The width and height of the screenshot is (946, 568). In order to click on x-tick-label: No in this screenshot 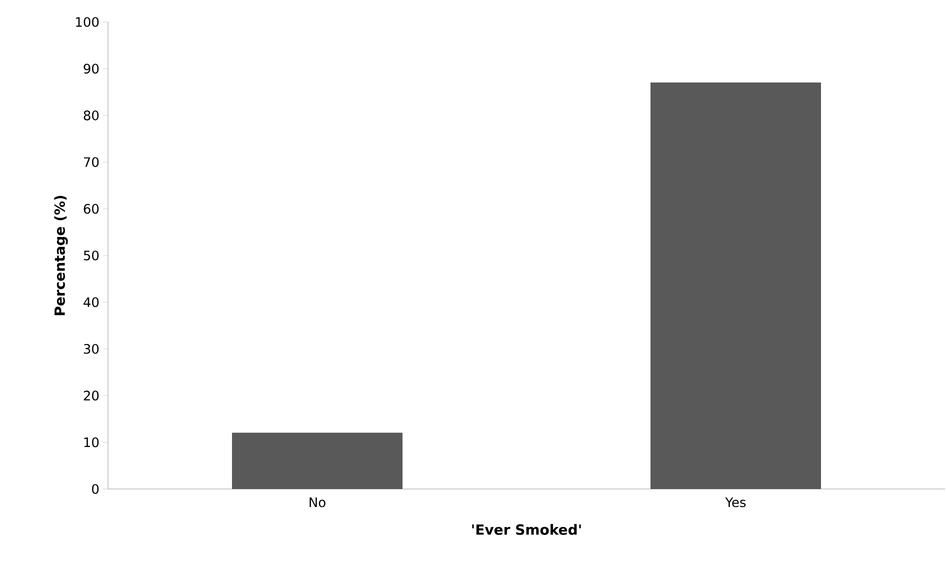, I will do `click(318, 503)`.